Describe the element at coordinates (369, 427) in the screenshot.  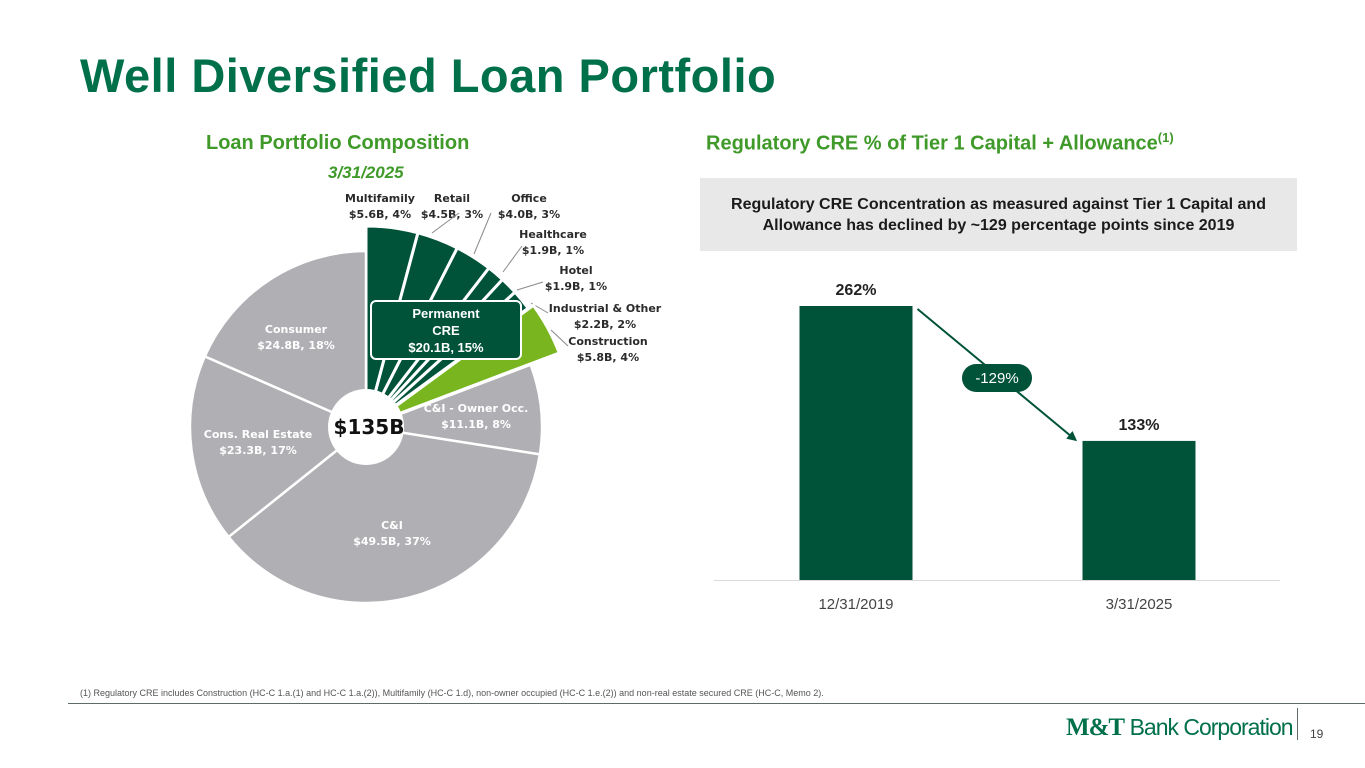
I see `pie-center-total-label: $135B` at that location.